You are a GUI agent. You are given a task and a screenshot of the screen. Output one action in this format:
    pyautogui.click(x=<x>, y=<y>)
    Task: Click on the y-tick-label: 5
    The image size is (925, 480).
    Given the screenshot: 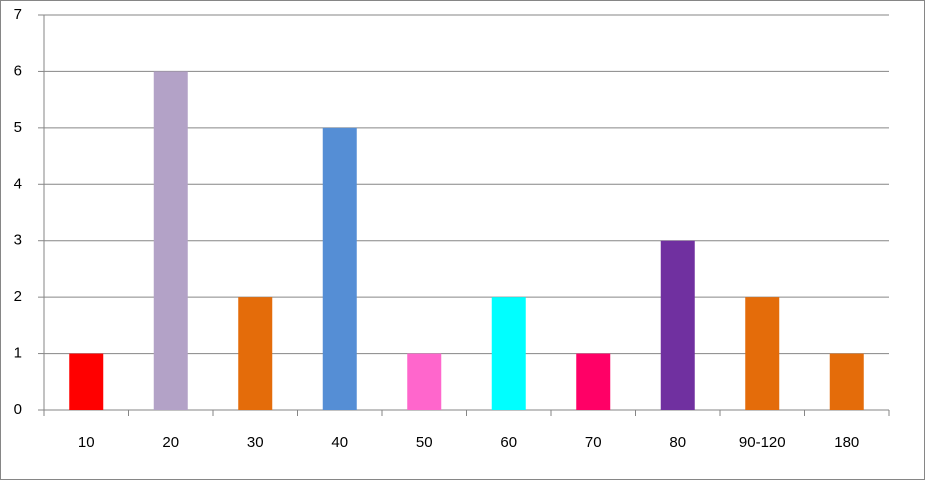 What is the action you would take?
    pyautogui.click(x=18, y=127)
    